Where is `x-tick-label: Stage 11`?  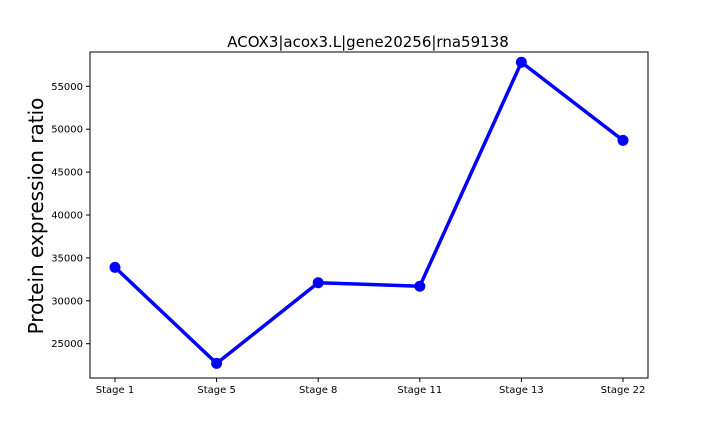 x-tick-label: Stage 11 is located at coordinates (419, 390).